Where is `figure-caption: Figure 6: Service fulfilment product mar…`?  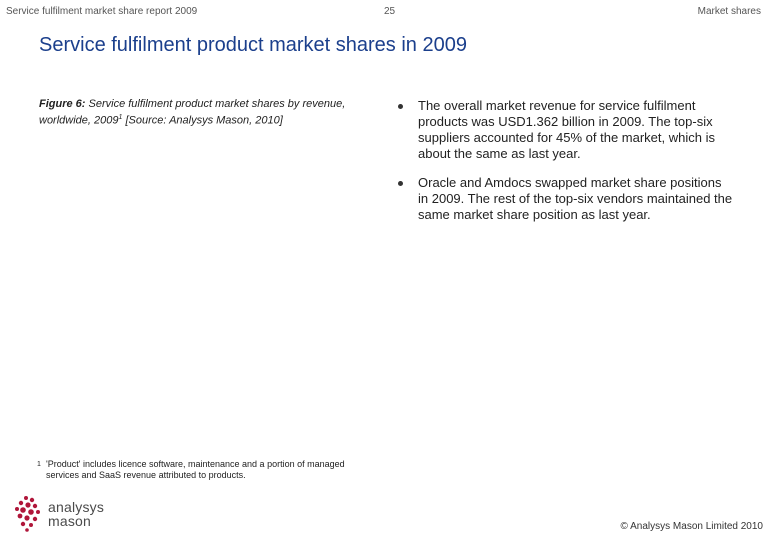
figure-caption: Figure 6: Service fulfilment product mar… is located at coordinates (211, 113).